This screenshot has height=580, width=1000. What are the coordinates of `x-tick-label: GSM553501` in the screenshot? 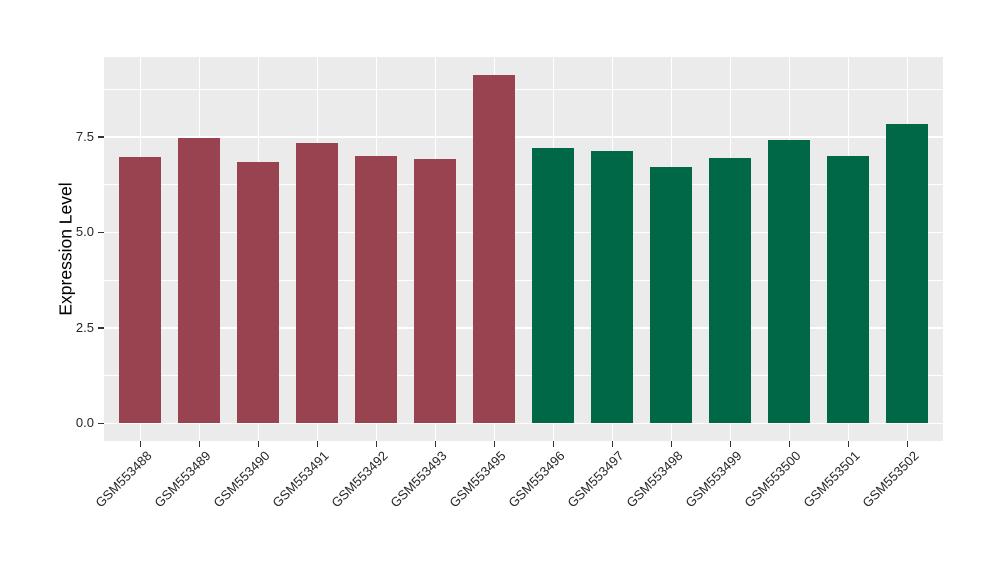 It's located at (831, 479).